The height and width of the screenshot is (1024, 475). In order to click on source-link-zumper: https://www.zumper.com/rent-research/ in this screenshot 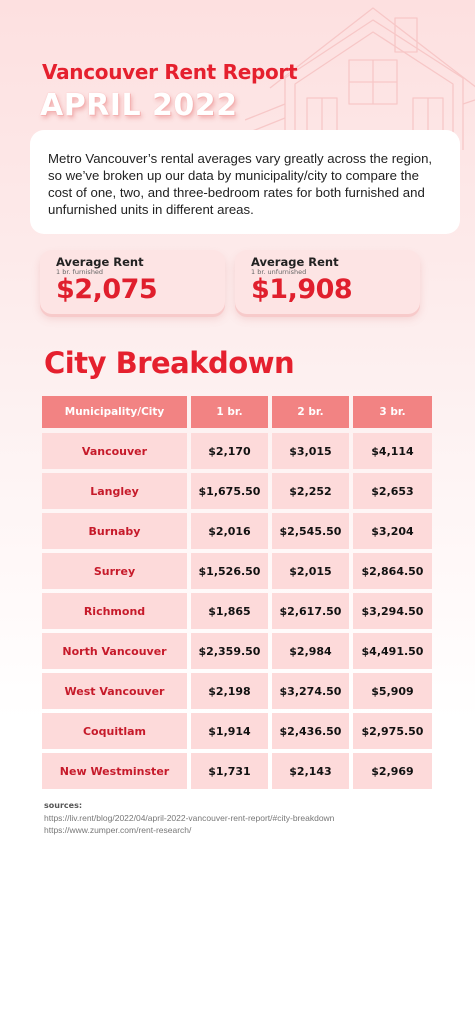, I will do `click(118, 830)`.